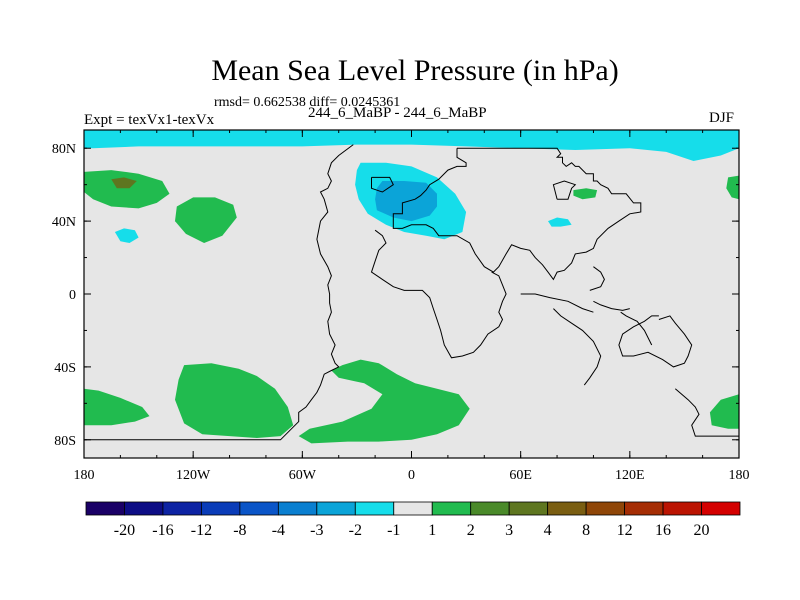  I want to click on x-tick-label: 120W, so click(193, 475).